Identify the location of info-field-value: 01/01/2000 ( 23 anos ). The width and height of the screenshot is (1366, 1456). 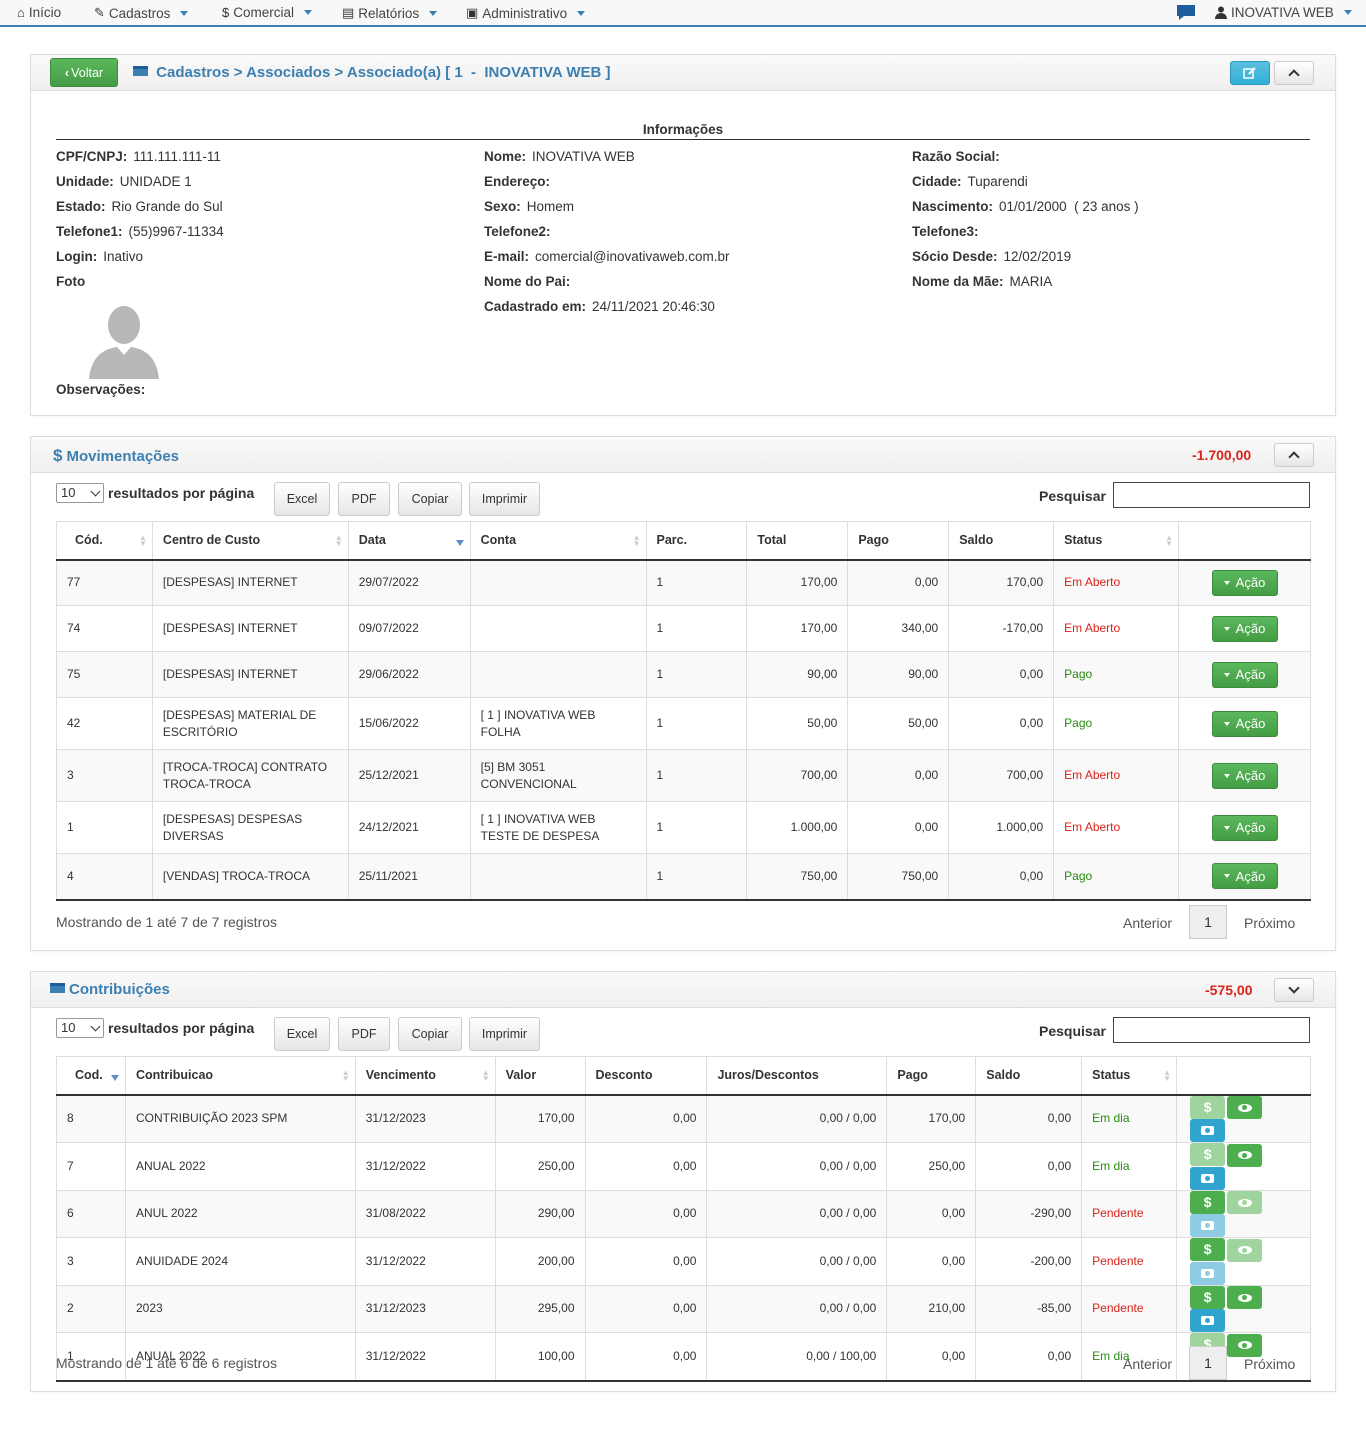
(1069, 206).